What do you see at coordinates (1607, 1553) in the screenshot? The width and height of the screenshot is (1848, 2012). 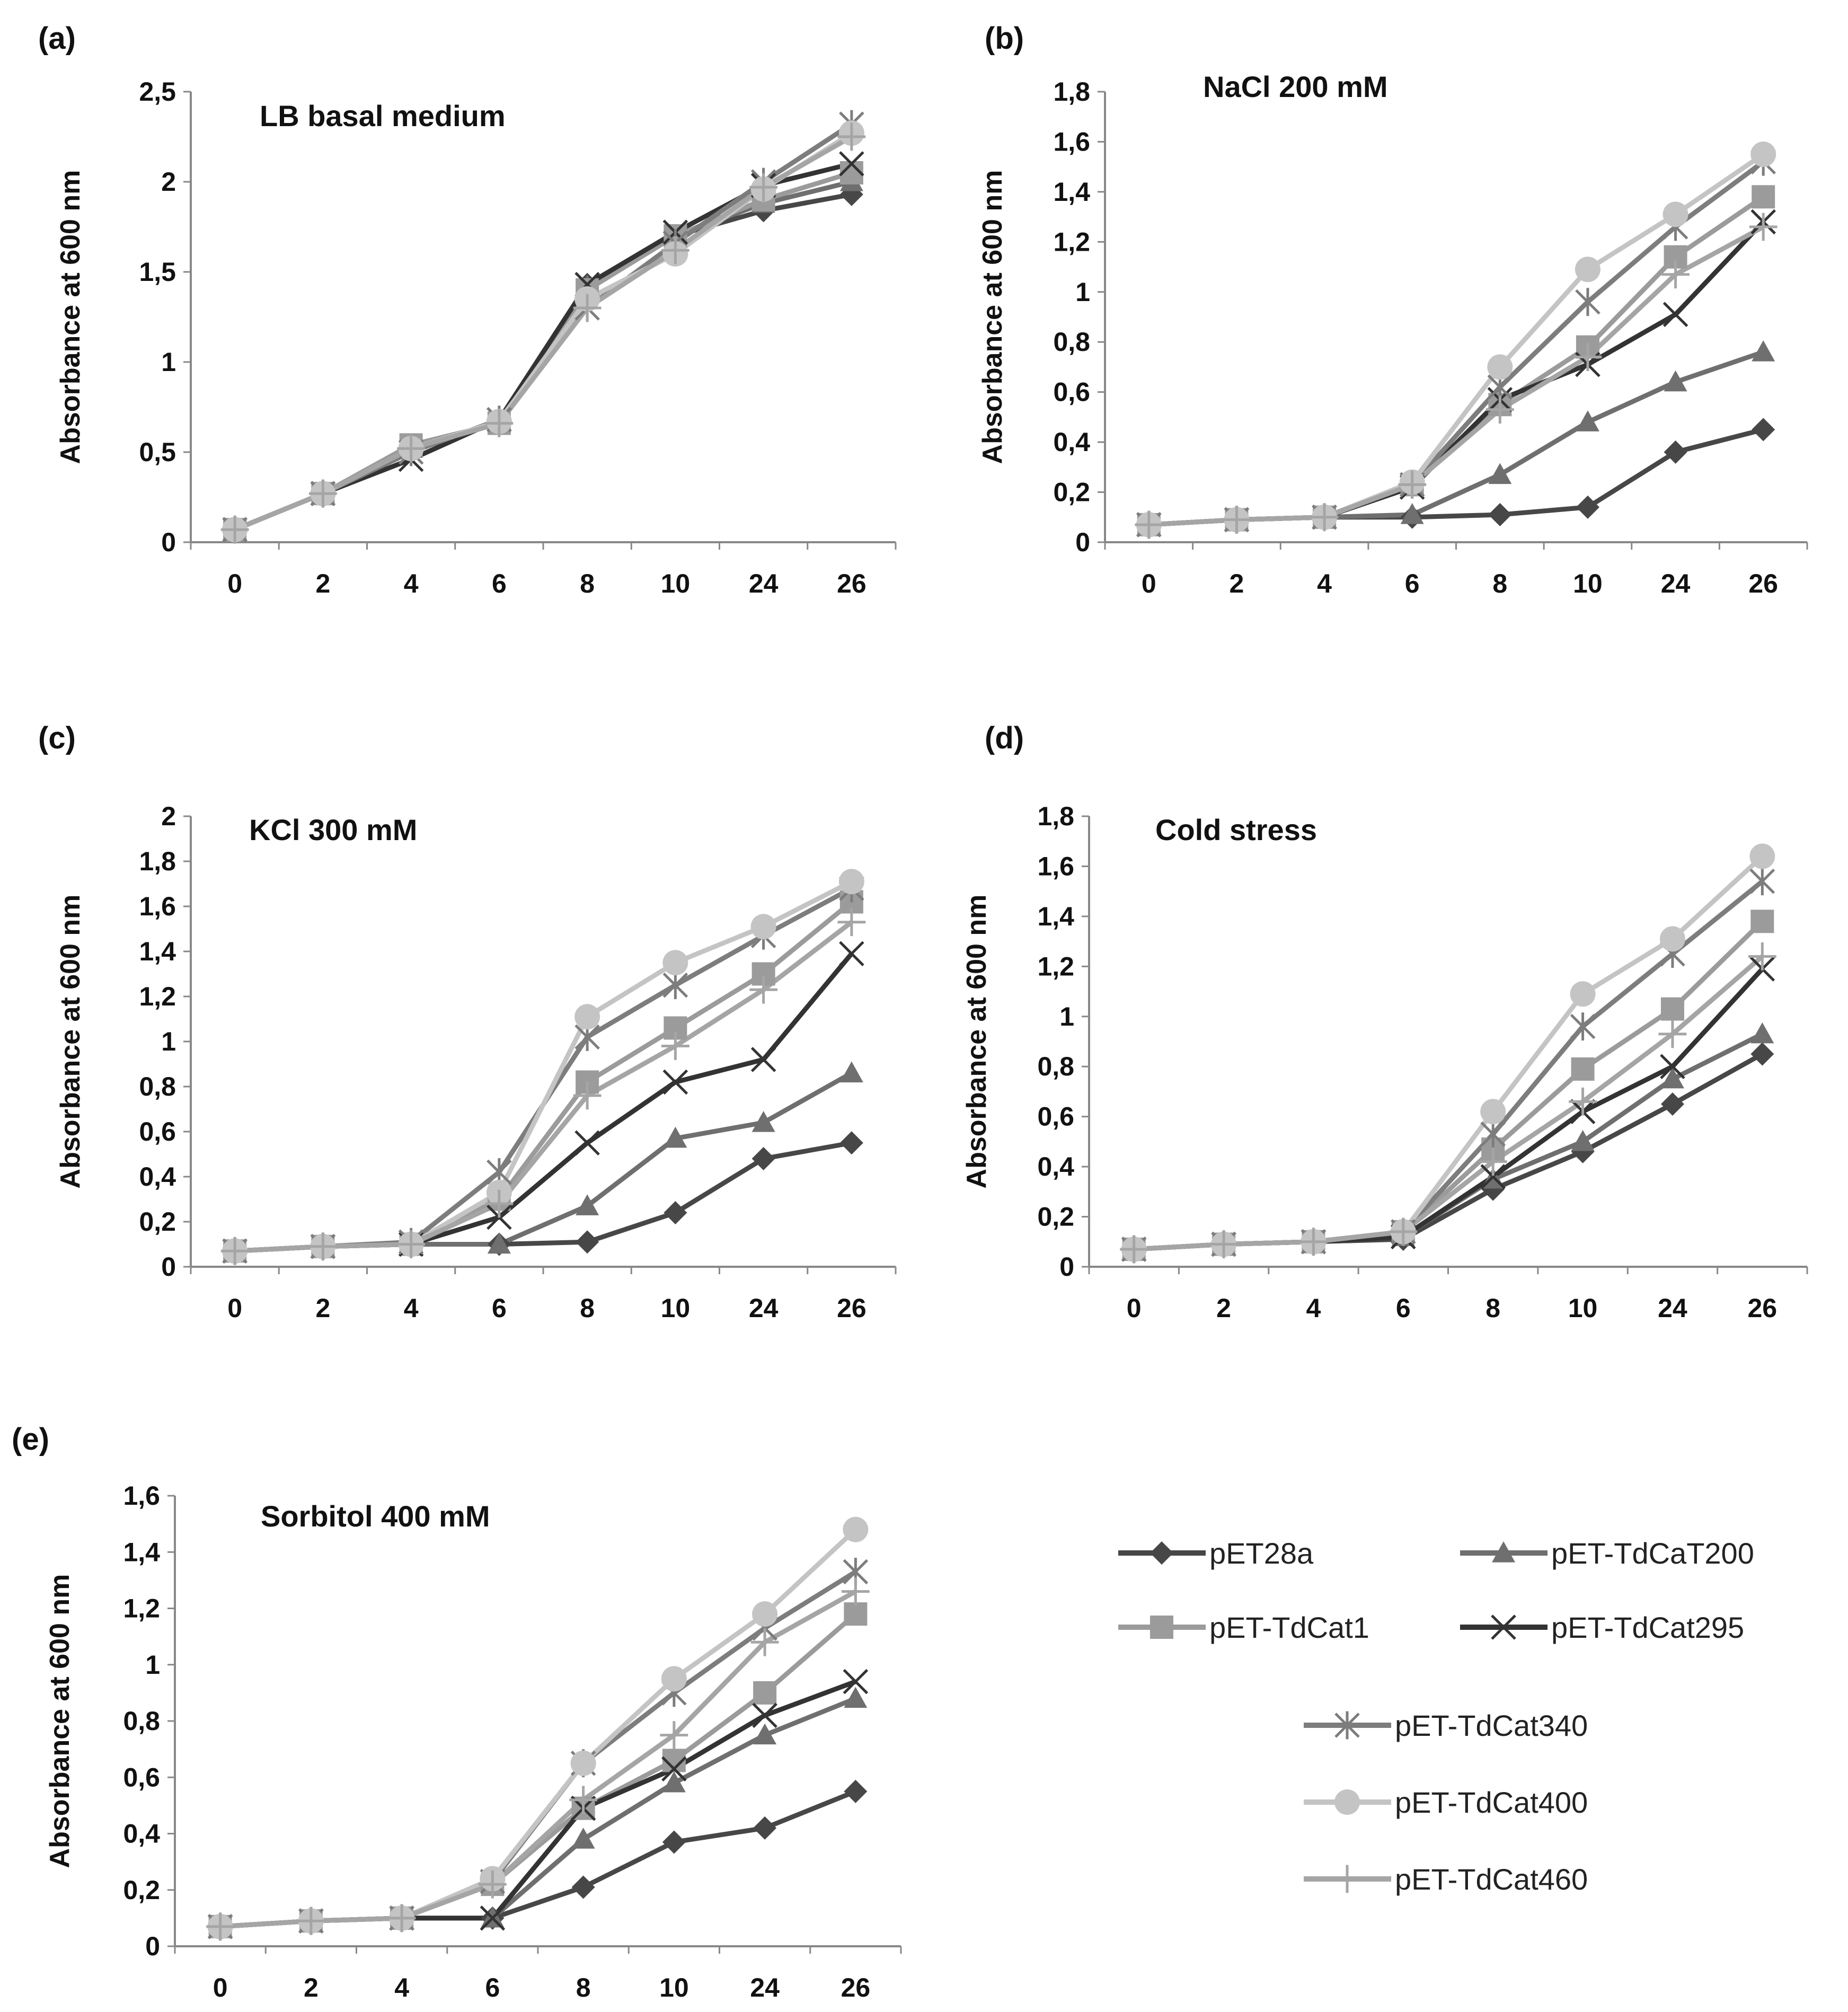 I see `legend-item: pET-TdCaT200` at bounding box center [1607, 1553].